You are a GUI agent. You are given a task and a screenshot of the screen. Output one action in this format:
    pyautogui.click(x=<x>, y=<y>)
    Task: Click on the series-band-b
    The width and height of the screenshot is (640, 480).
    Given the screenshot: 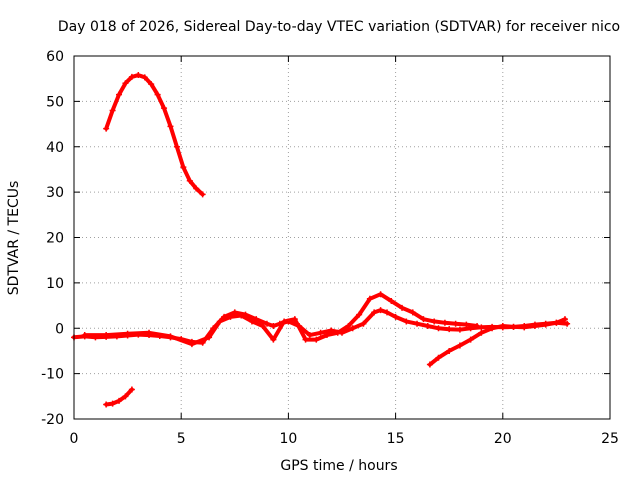 What is the action you would take?
    pyautogui.click(x=281, y=319)
    